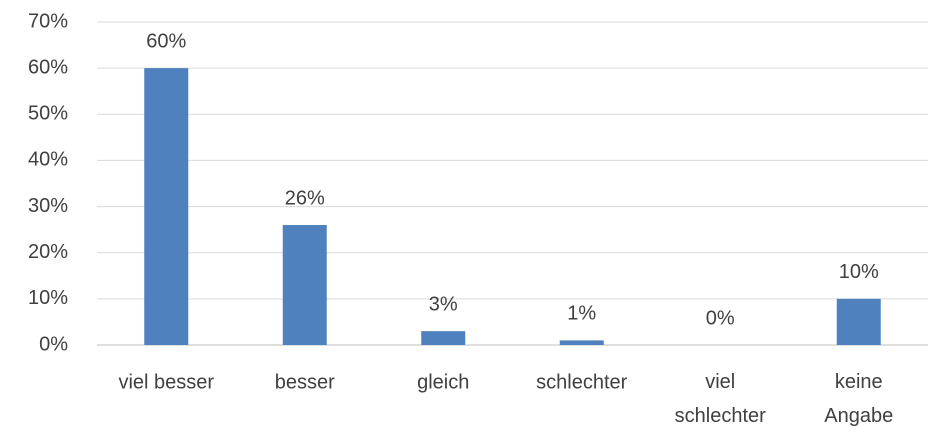  I want to click on data-label: 26%, so click(305, 198).